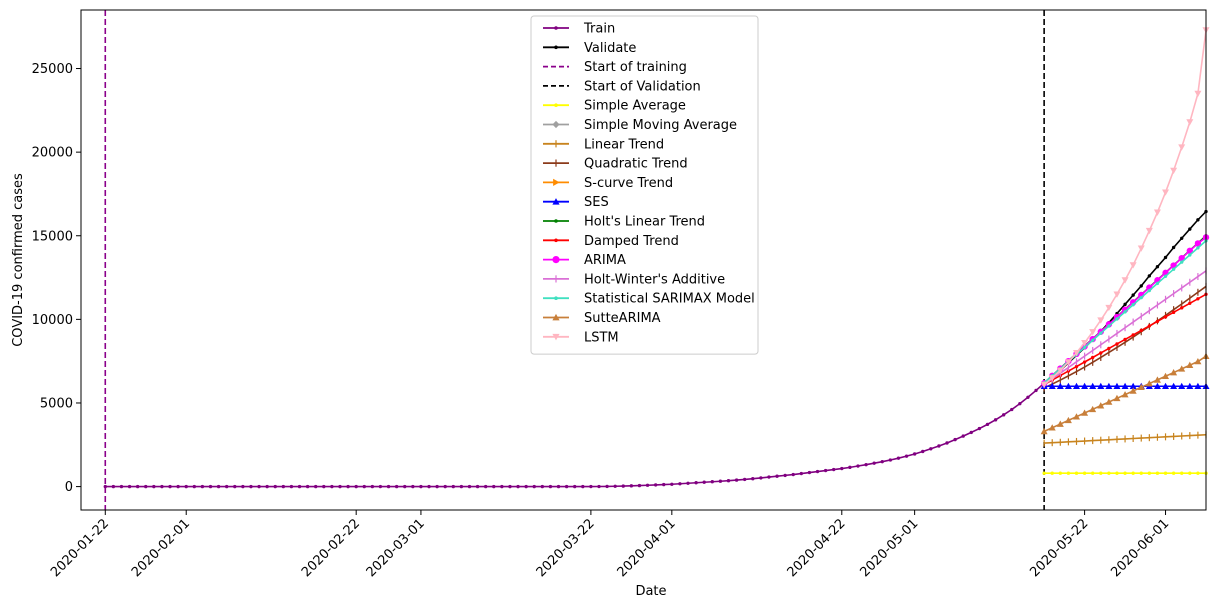 The width and height of the screenshot is (1212, 596). What do you see at coordinates (649, 299) in the screenshot?
I see `legend-item: Statistical SARIMAX Model` at bounding box center [649, 299].